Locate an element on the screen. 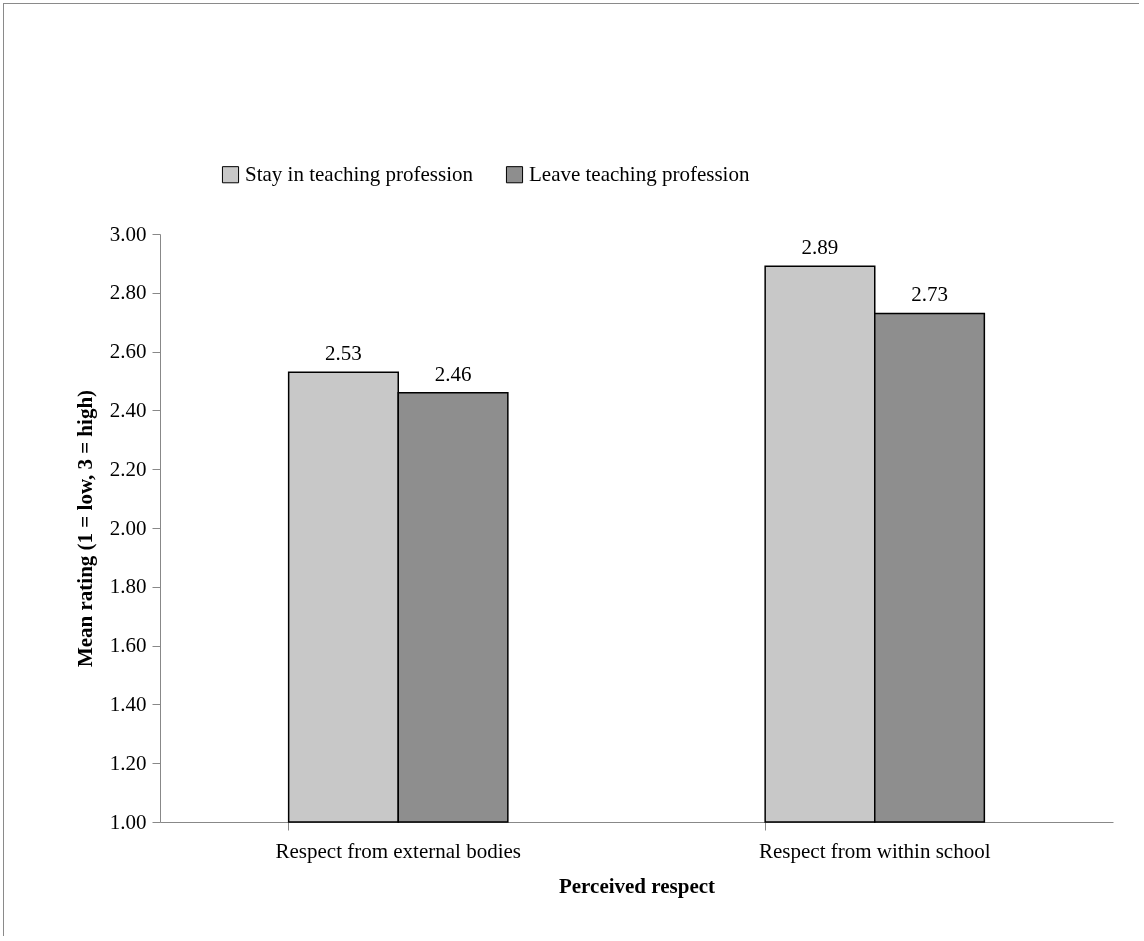  y-tick-label: 1.80 is located at coordinates (128, 586).